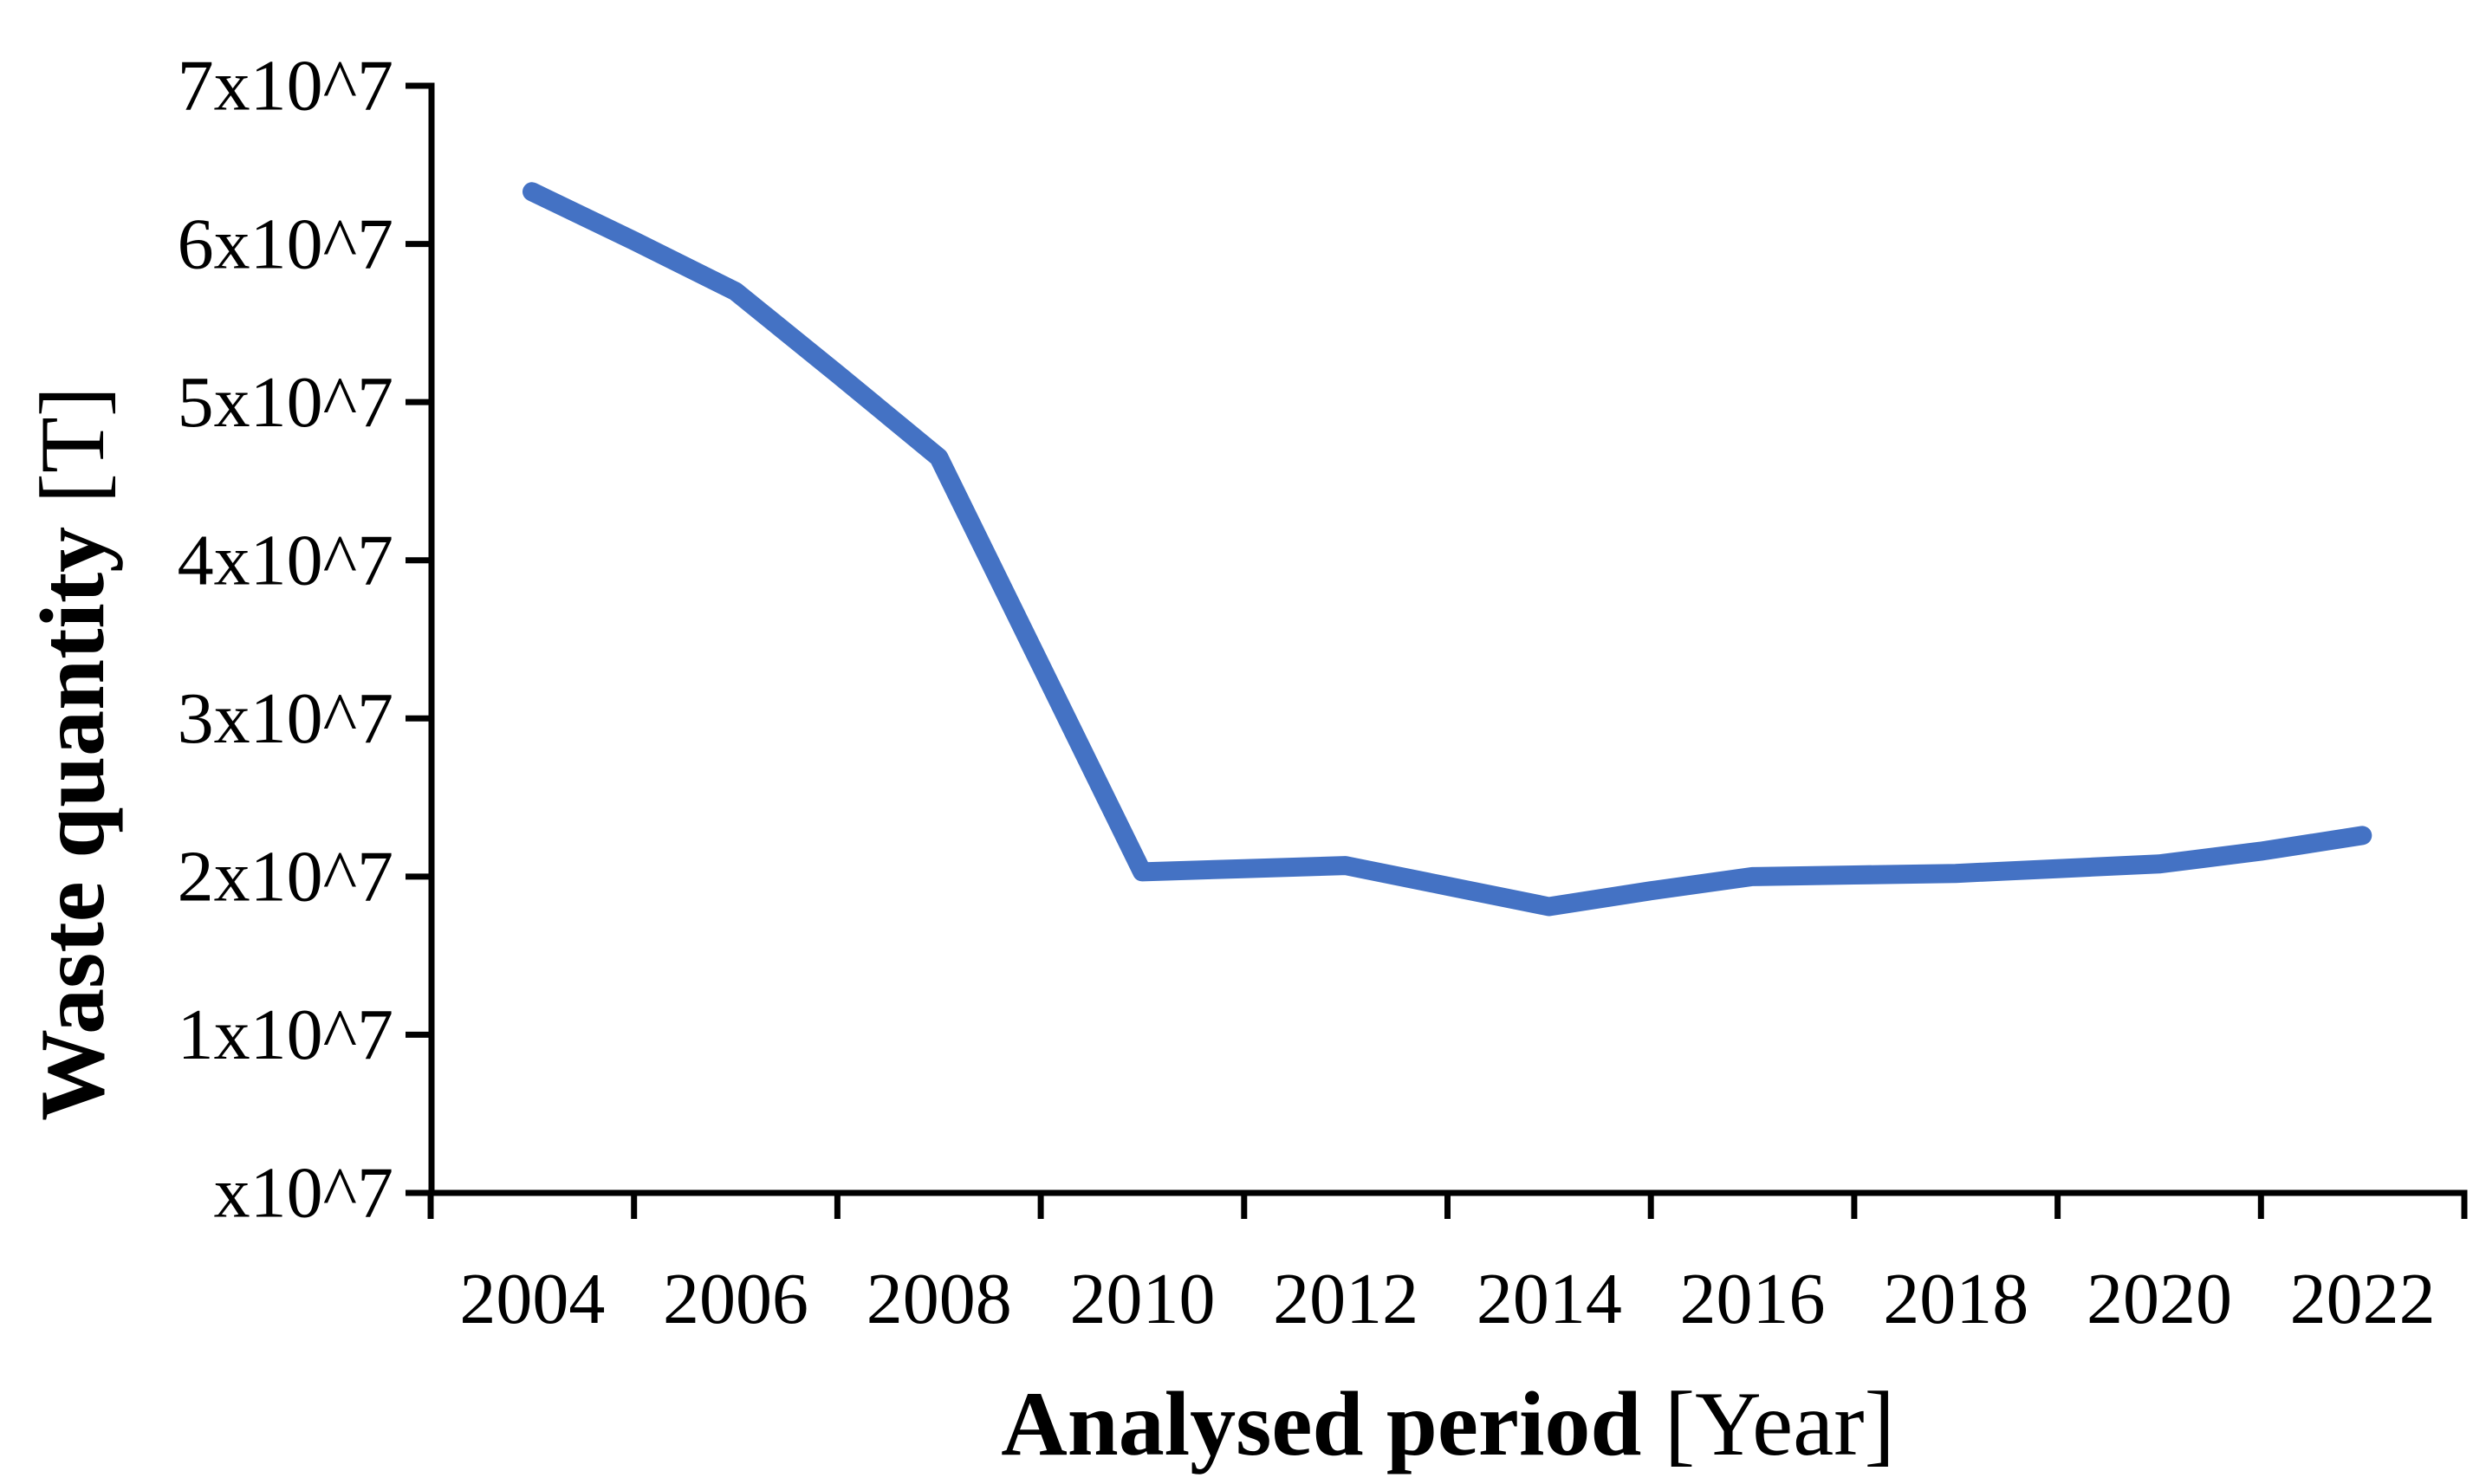  What do you see at coordinates (1142, 1299) in the screenshot?
I see `x-tick-label: 2010` at bounding box center [1142, 1299].